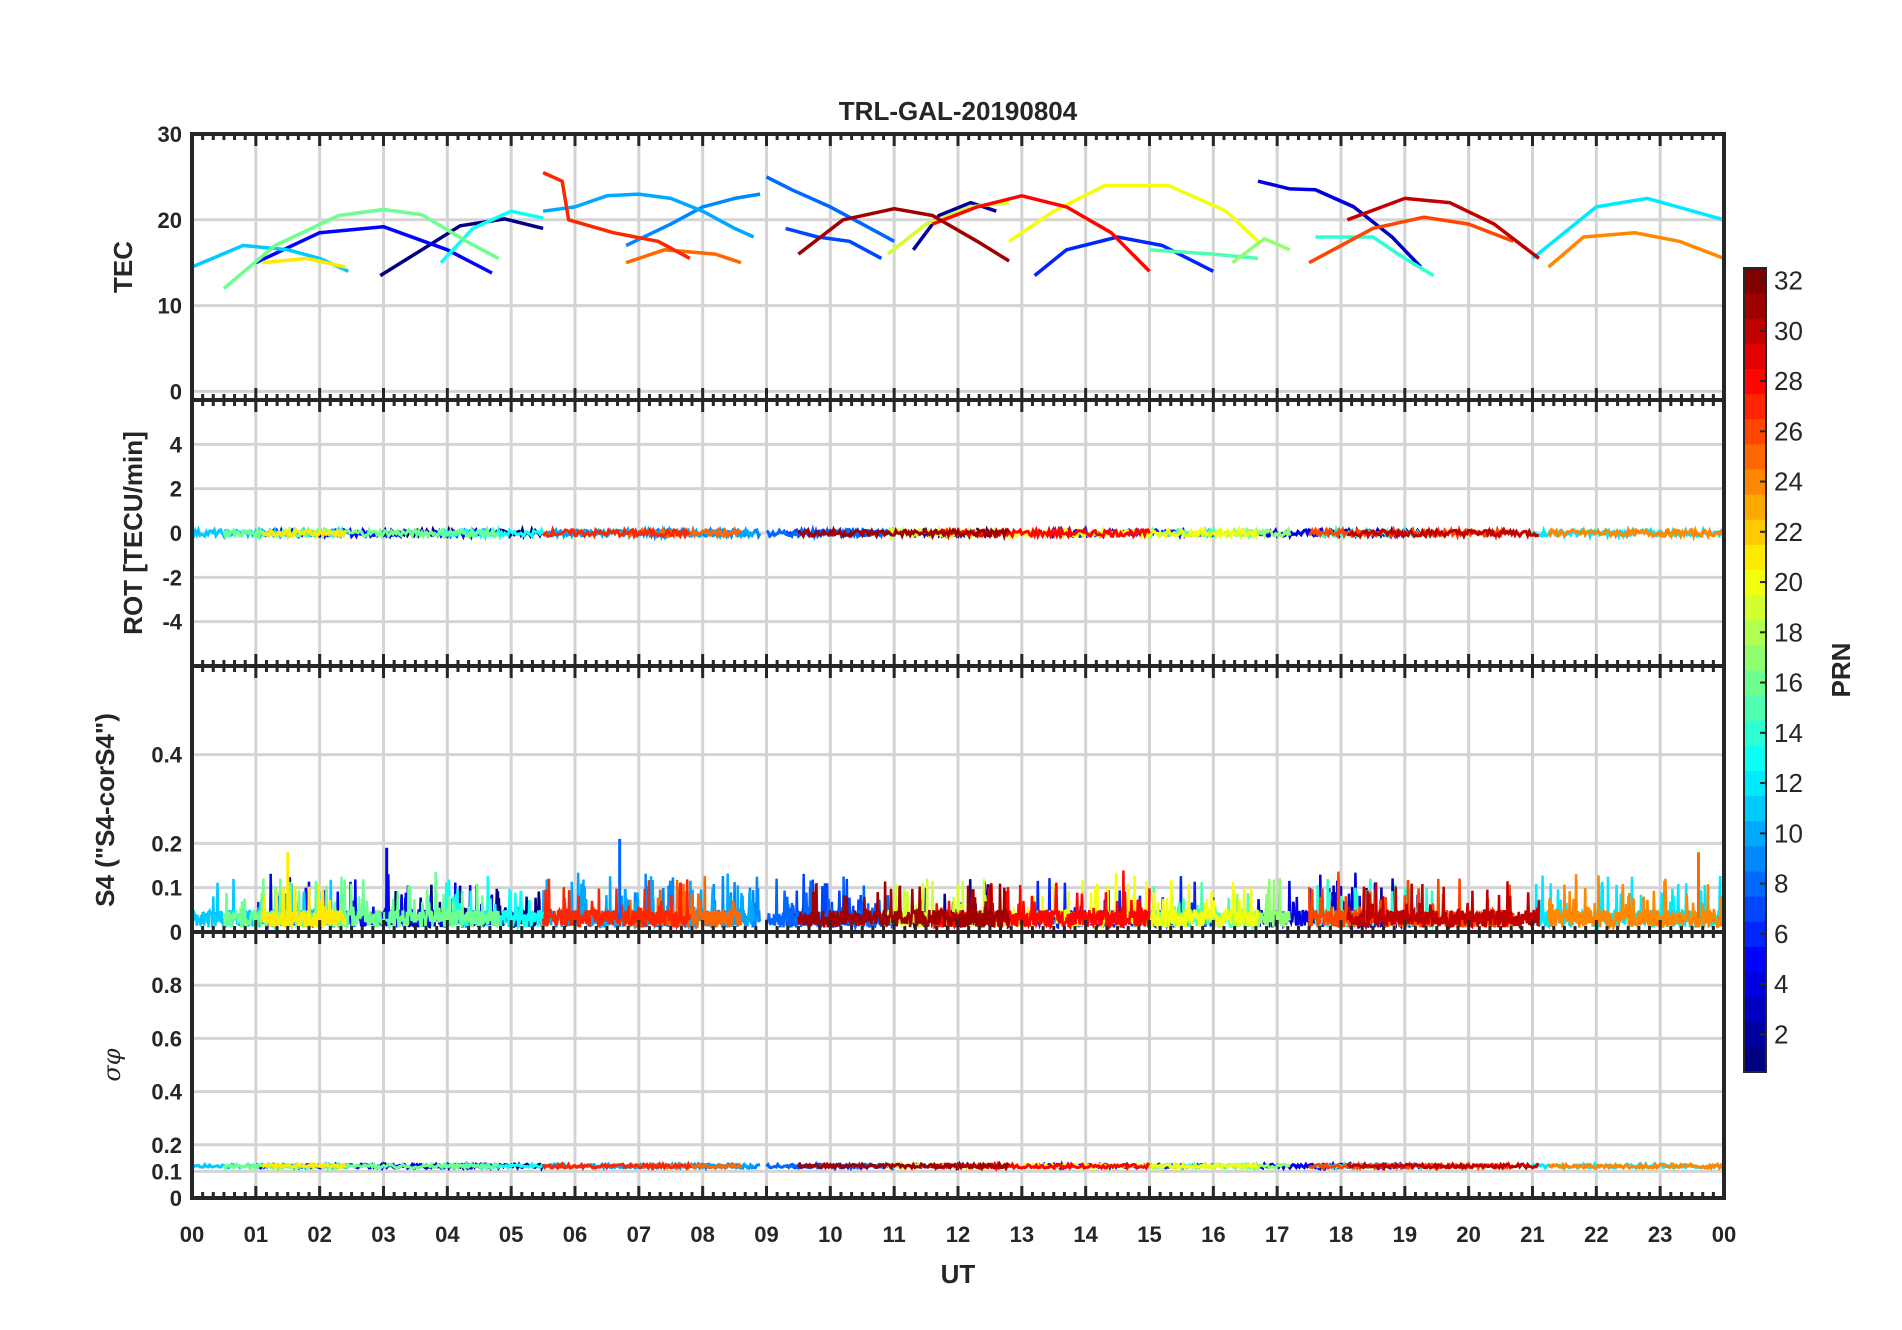 The width and height of the screenshot is (1902, 1330). Describe the element at coordinates (1213, 1234) in the screenshot. I see `x-tick-label: 16` at that location.